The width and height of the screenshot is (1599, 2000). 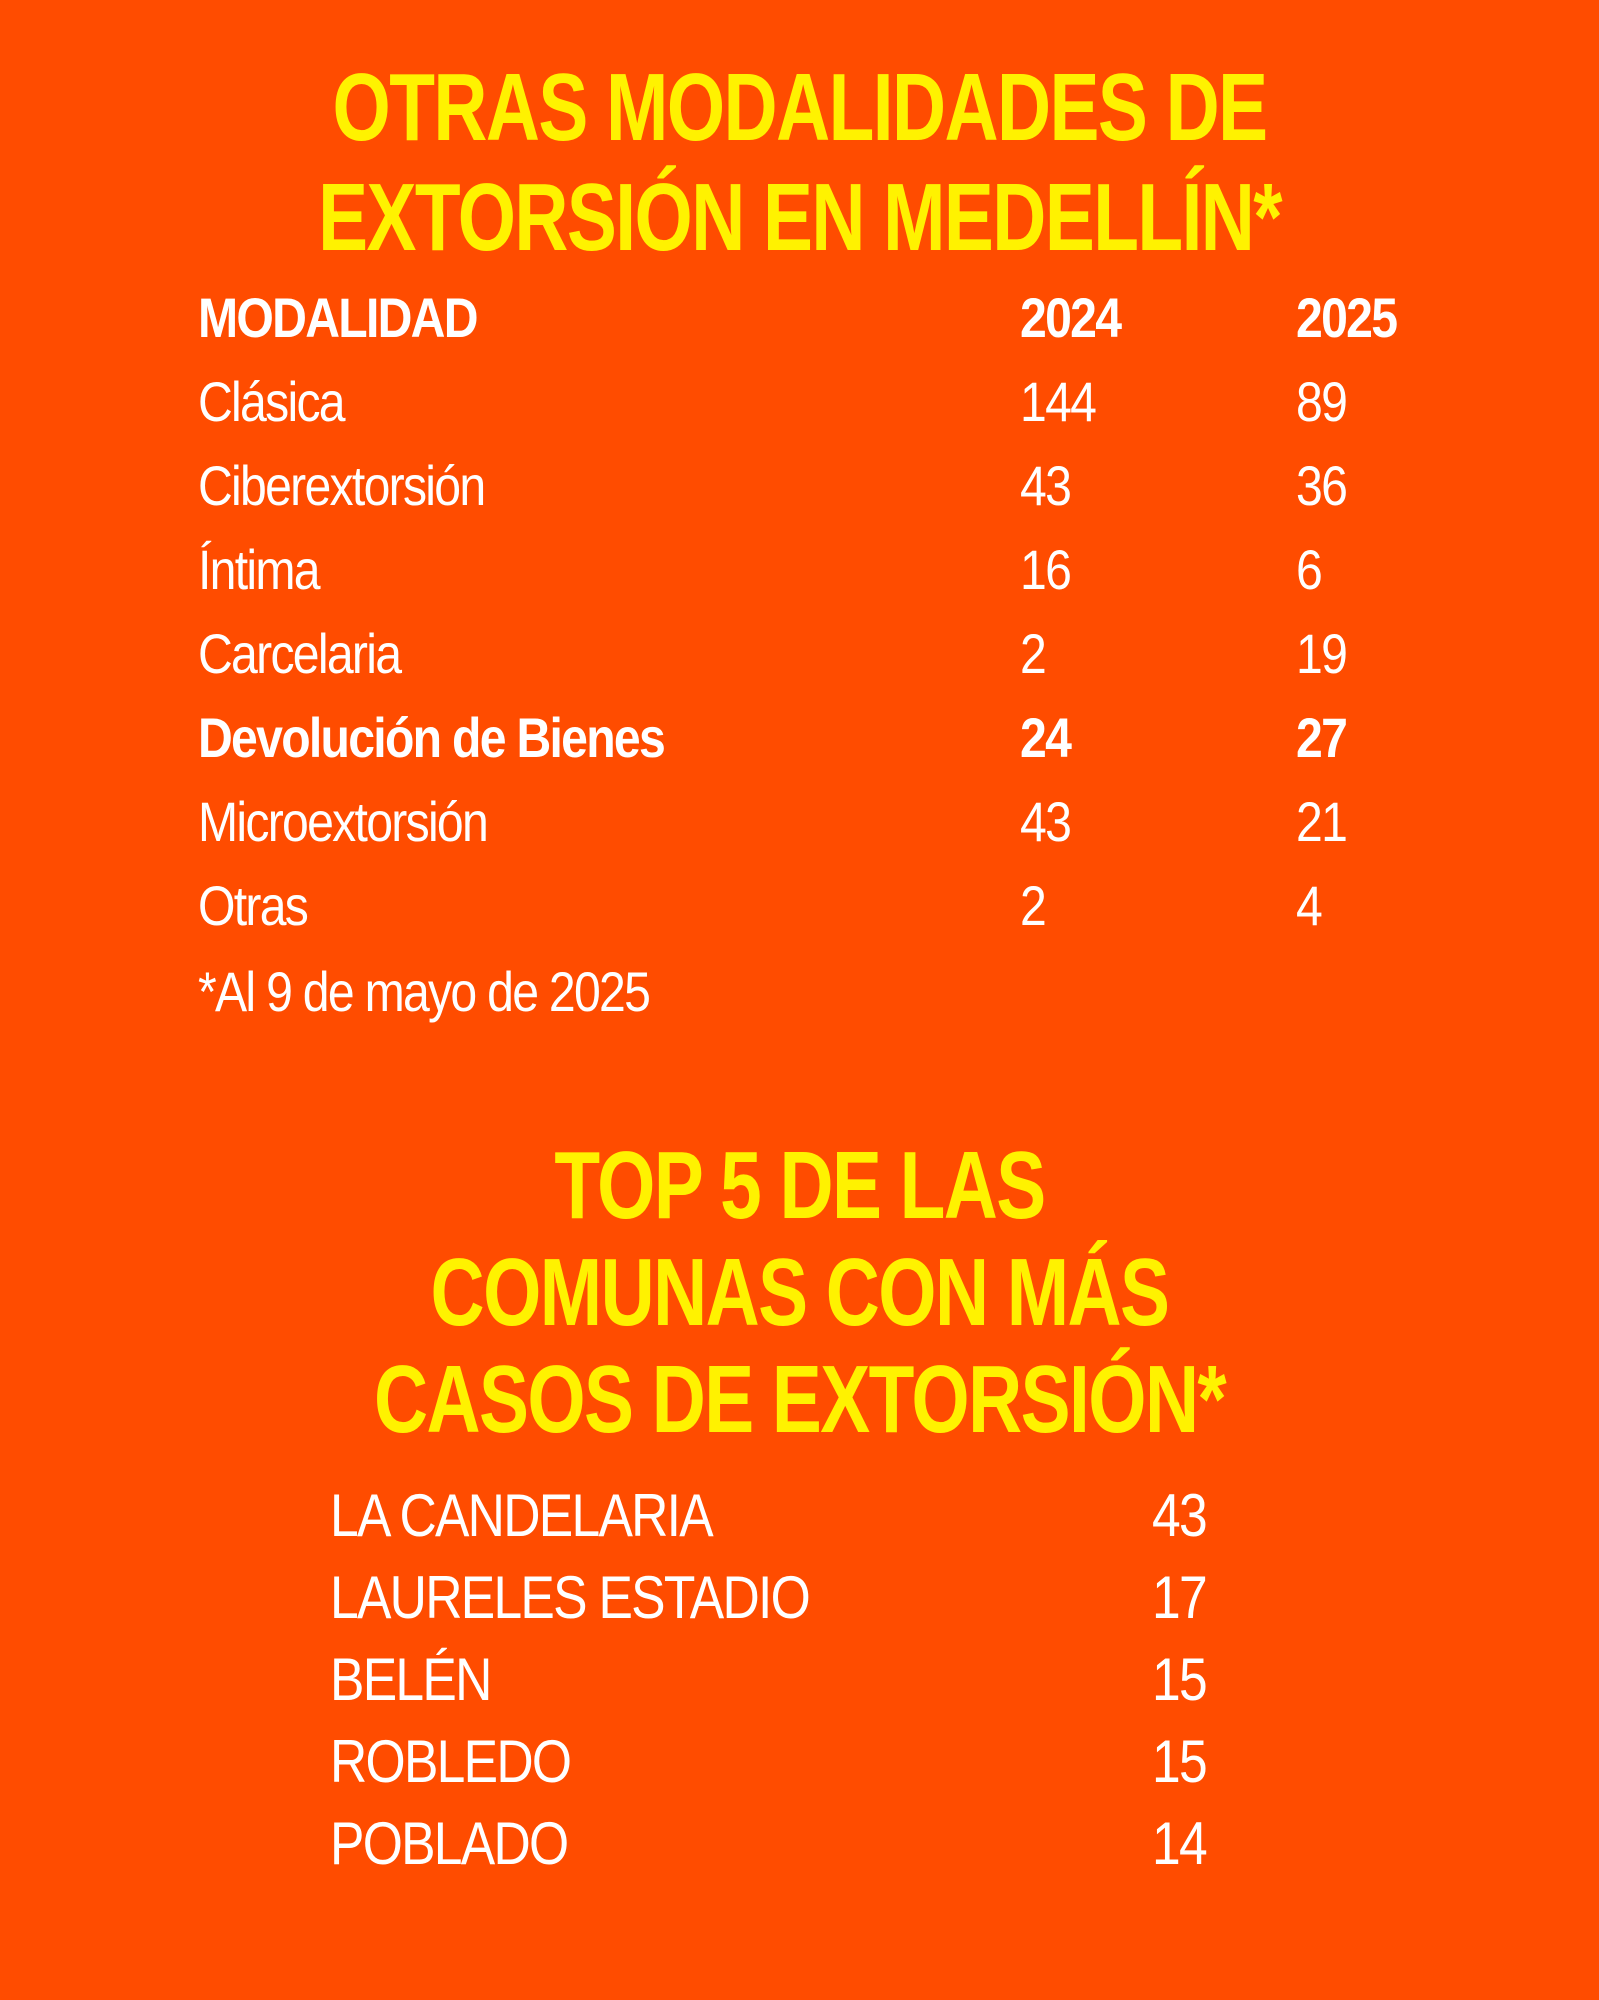 I want to click on value-2024: 24, so click(x=1046, y=737).